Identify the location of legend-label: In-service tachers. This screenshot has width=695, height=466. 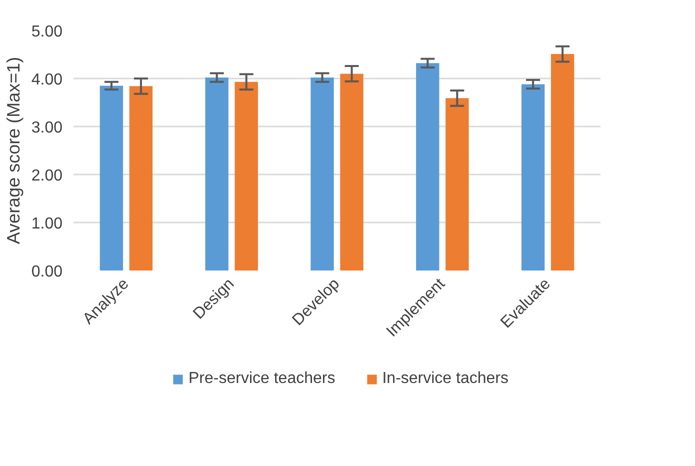
(445, 379).